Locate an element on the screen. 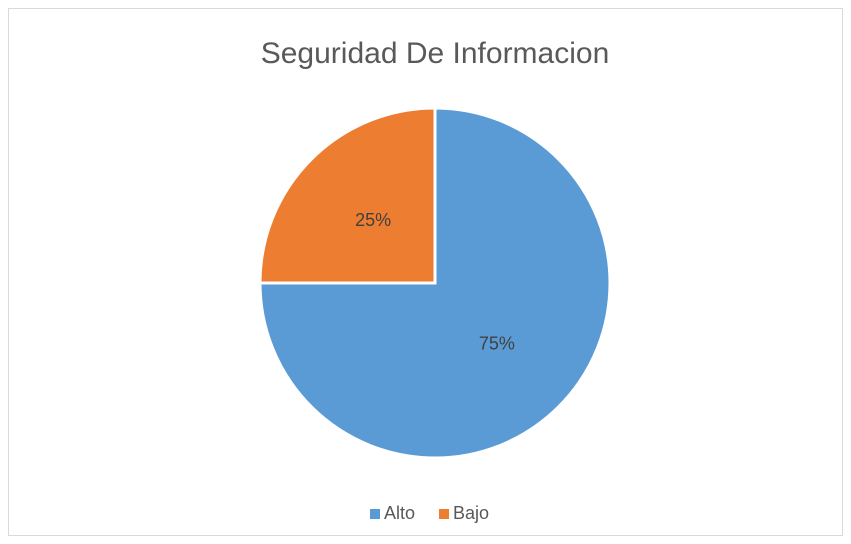 This screenshot has height=544, width=851. chart-title: Seguridad De Informacion is located at coordinates (435, 53).